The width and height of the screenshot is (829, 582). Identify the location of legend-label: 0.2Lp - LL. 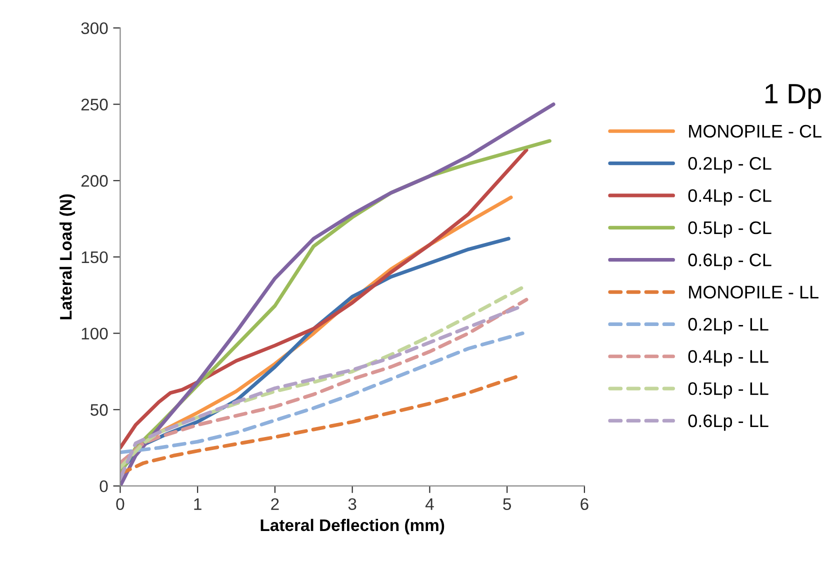
(728, 326).